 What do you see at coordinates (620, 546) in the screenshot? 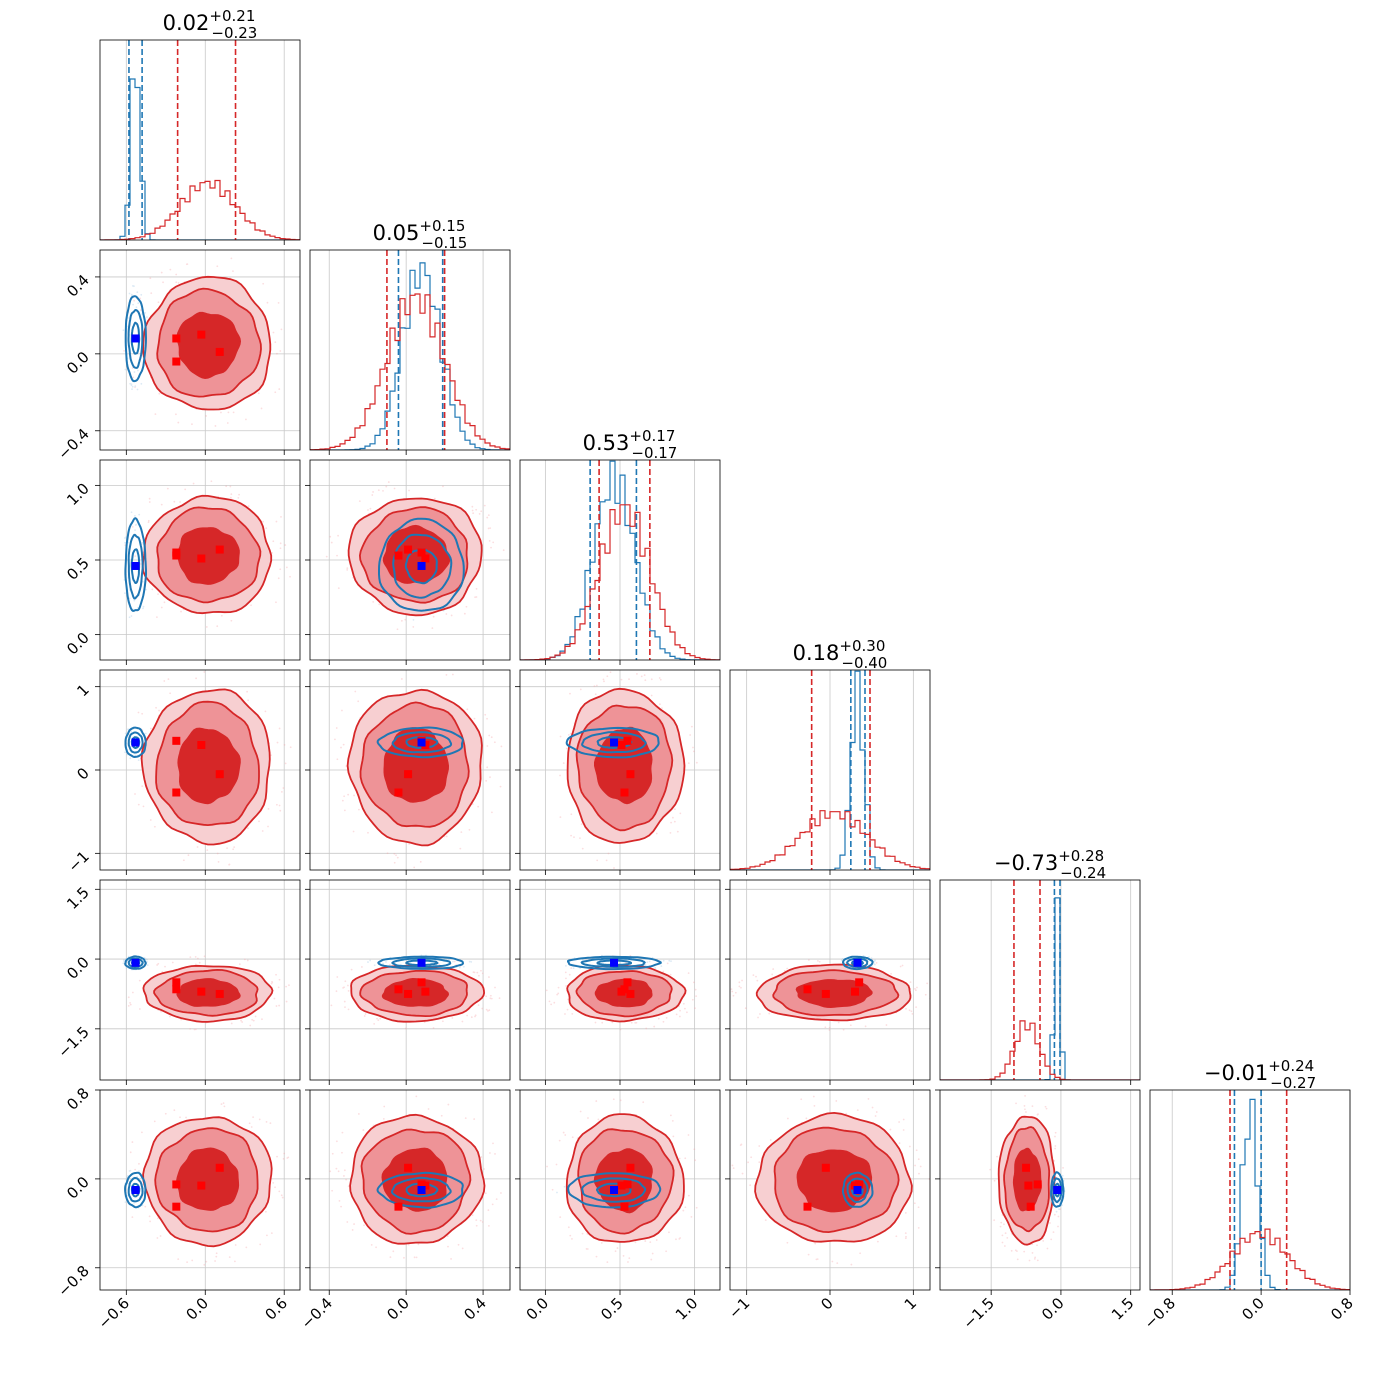
I see `panel-2-2: 0.53+0.17 −0.17` at bounding box center [620, 546].